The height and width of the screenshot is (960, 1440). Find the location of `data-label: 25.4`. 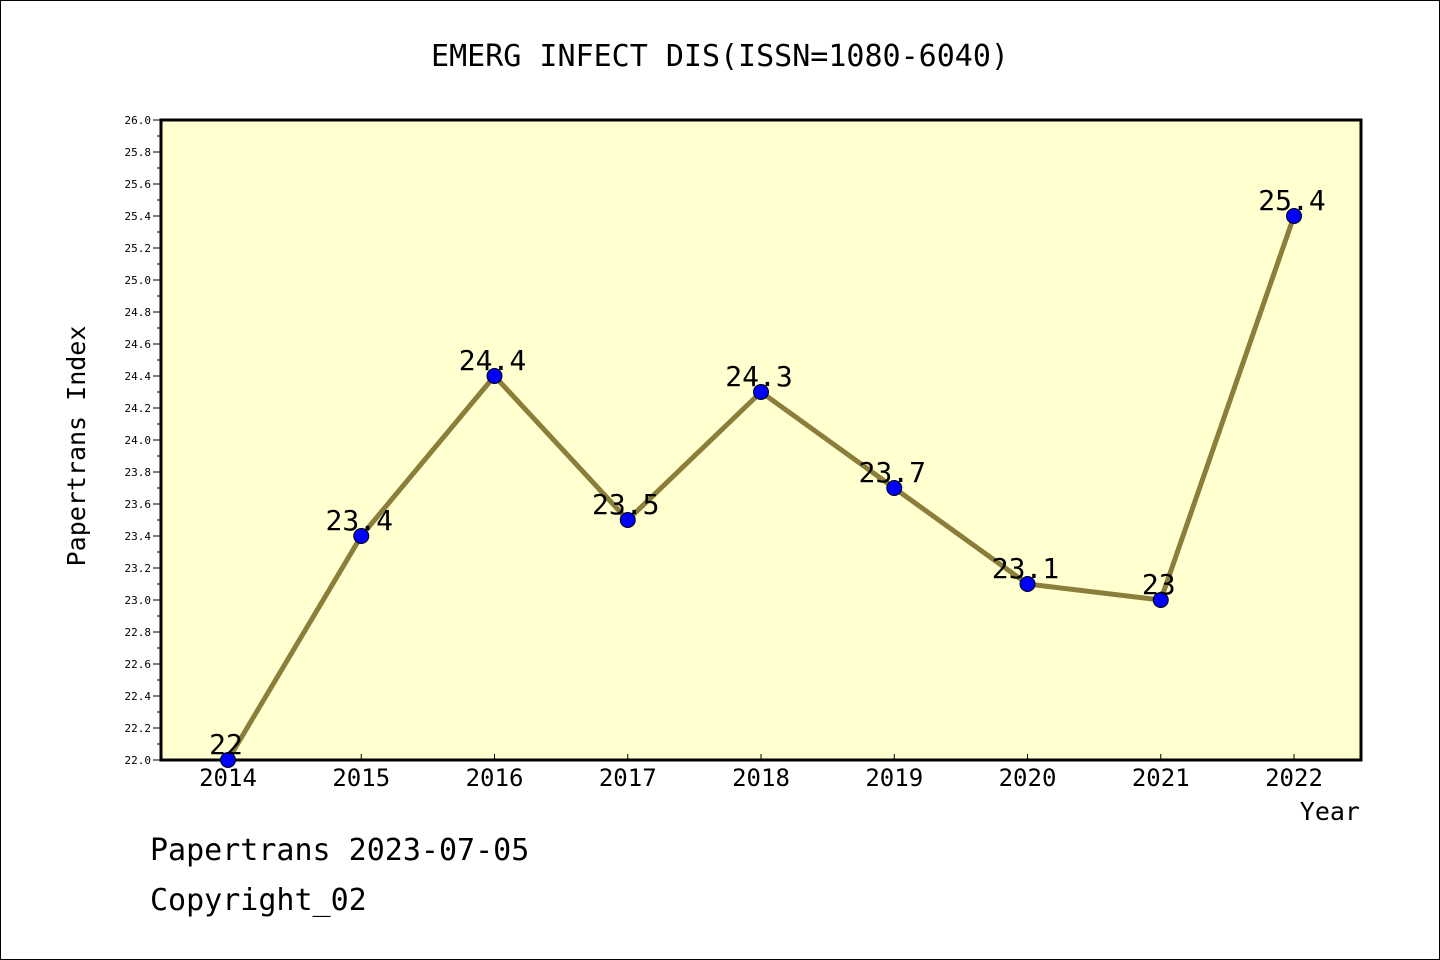

data-label: 25.4 is located at coordinates (1291, 200).